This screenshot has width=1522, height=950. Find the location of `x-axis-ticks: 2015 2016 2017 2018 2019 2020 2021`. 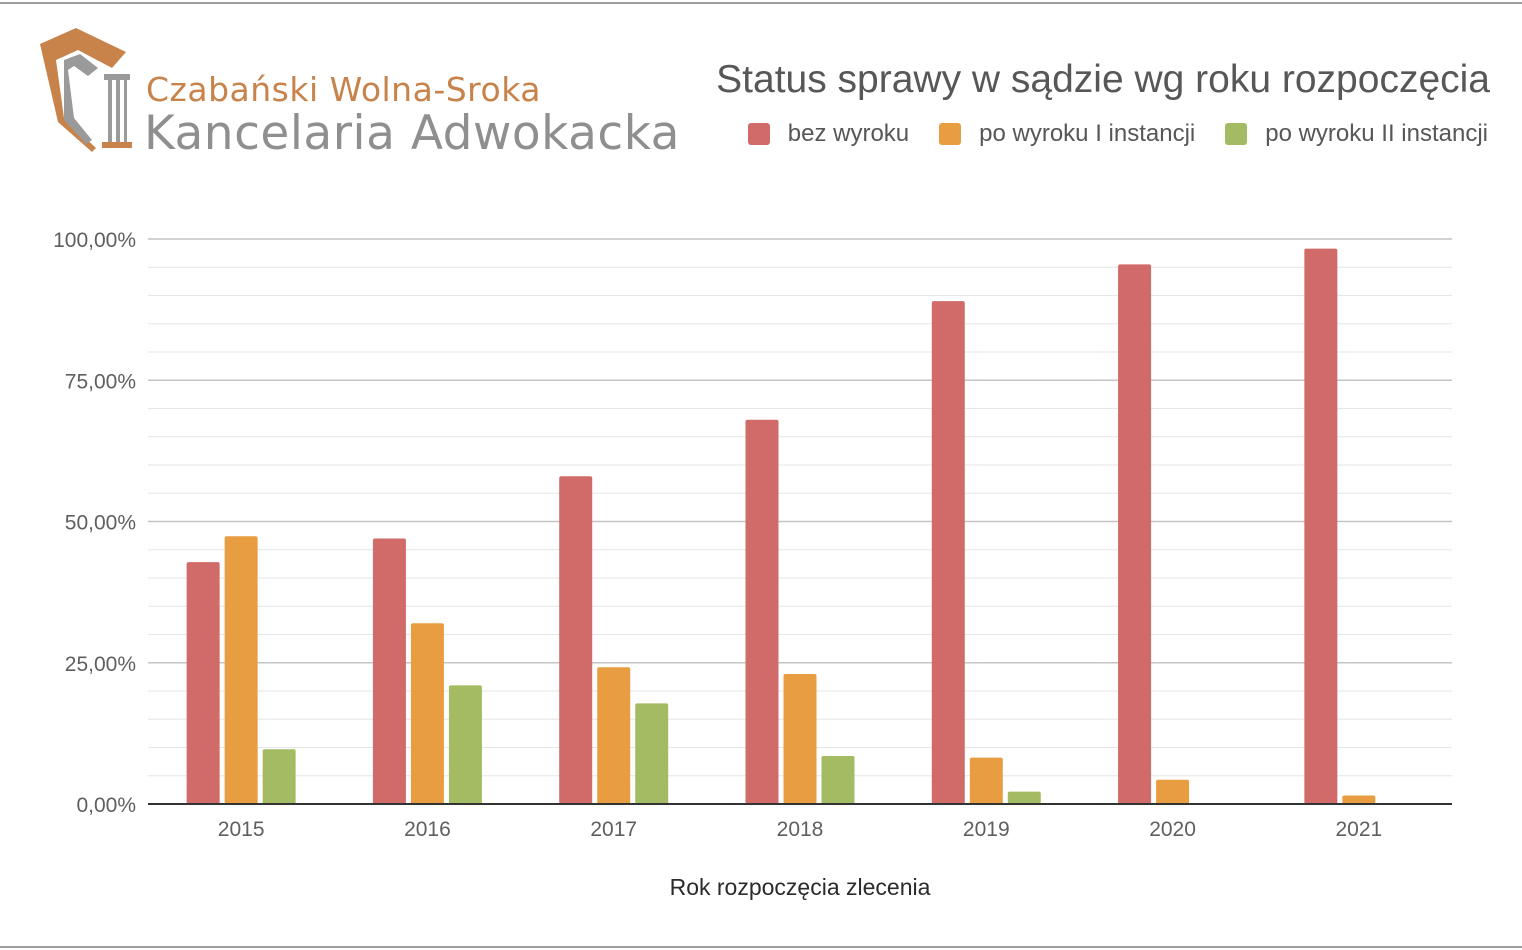

x-axis-ticks: 2015 2016 2017 2018 2019 2020 2021 is located at coordinates (800, 829).